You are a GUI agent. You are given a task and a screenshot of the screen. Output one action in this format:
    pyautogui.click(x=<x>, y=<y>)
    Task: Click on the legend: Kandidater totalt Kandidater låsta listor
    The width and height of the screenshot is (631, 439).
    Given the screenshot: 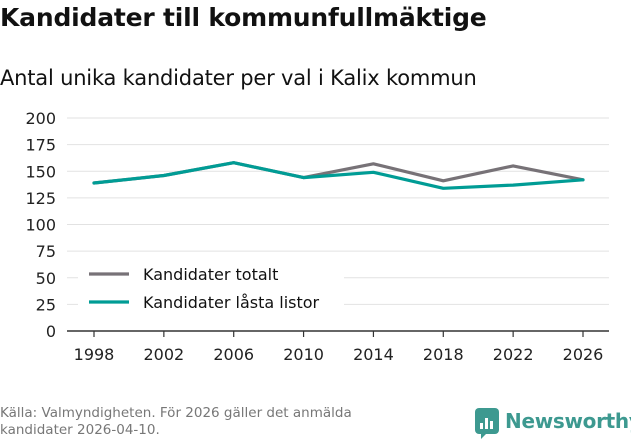 What is the action you would take?
    pyautogui.click(x=211, y=288)
    